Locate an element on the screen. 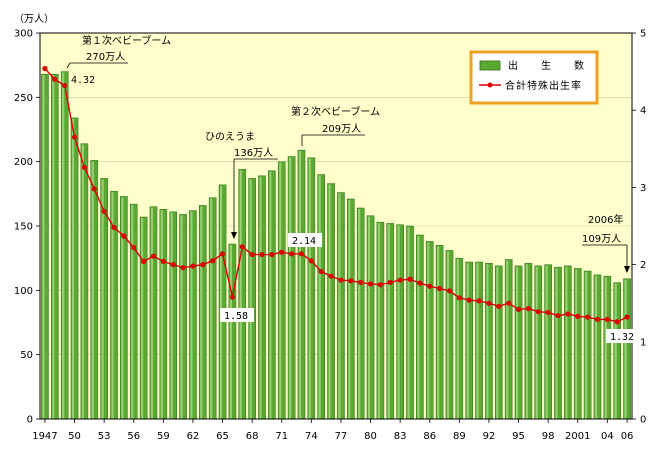 The height and width of the screenshot is (454, 655). fertility-point-2005 is located at coordinates (617, 322).